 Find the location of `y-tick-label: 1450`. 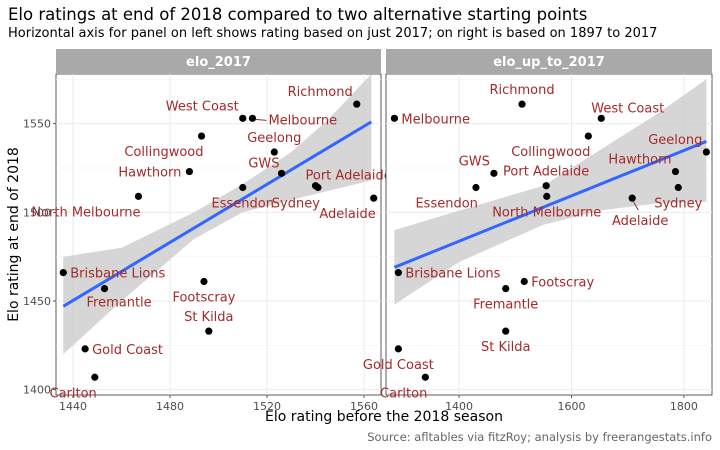

y-tick-label: 1450 is located at coordinates (37, 301).